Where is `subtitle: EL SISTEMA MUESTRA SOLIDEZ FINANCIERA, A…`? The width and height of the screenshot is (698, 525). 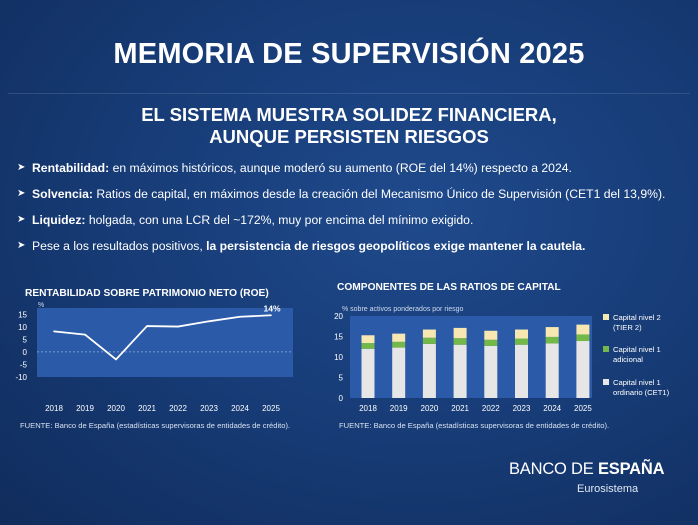 subtitle: EL SISTEMA MUESTRA SOLIDEZ FINANCIERA, A… is located at coordinates (349, 126).